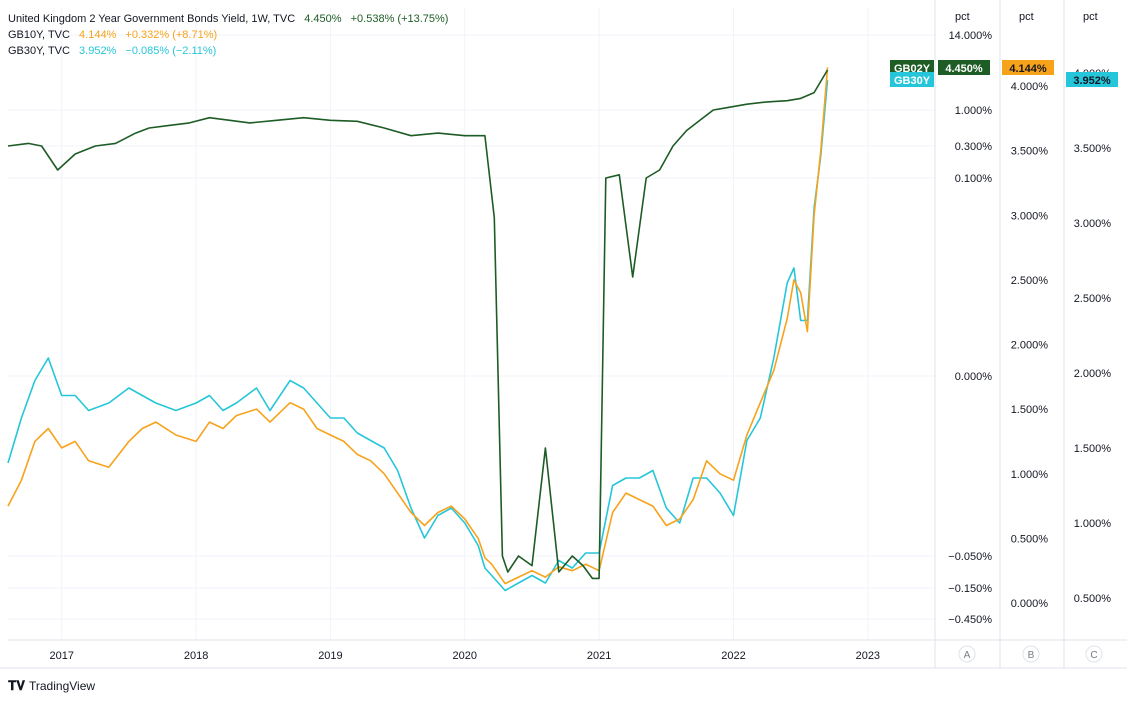  What do you see at coordinates (1026, 17) in the screenshot?
I see `axis-header-b: pct` at bounding box center [1026, 17].